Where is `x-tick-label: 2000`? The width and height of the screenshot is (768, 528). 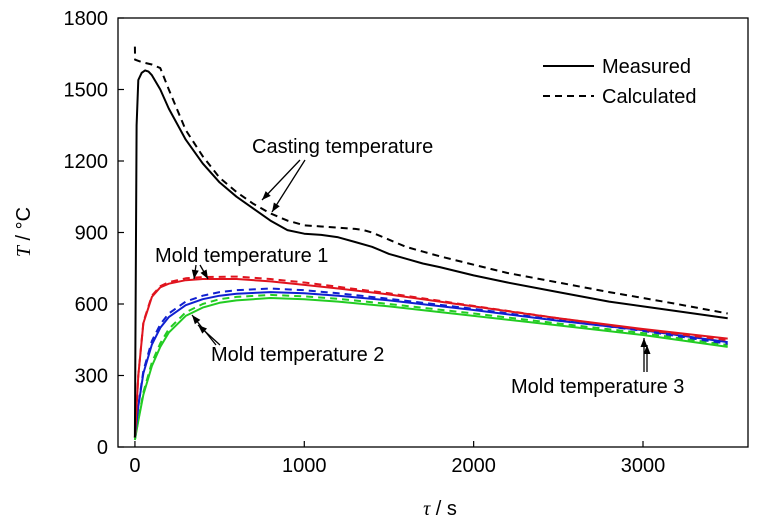 x-tick-label: 2000 is located at coordinates (473, 466).